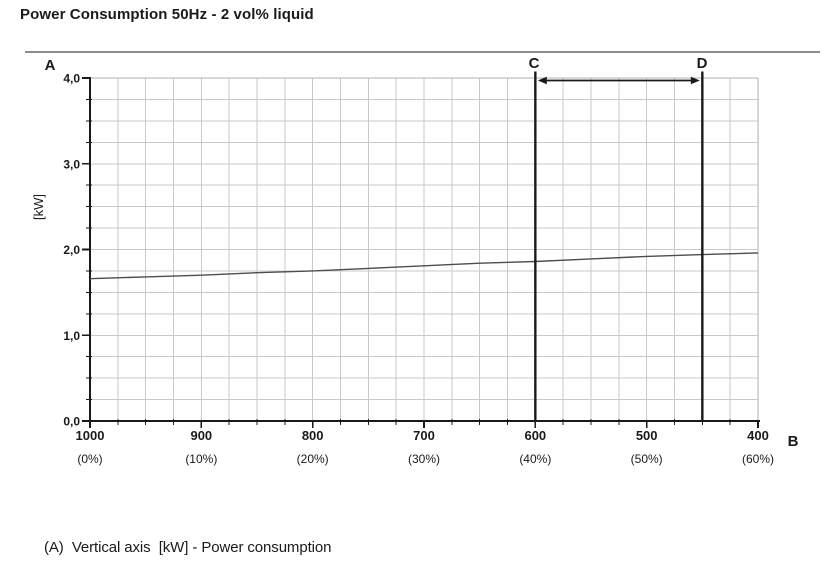 Image resolution: width=824 pixels, height=574 pixels. I want to click on y-tick-label: 2,0, so click(71, 250).